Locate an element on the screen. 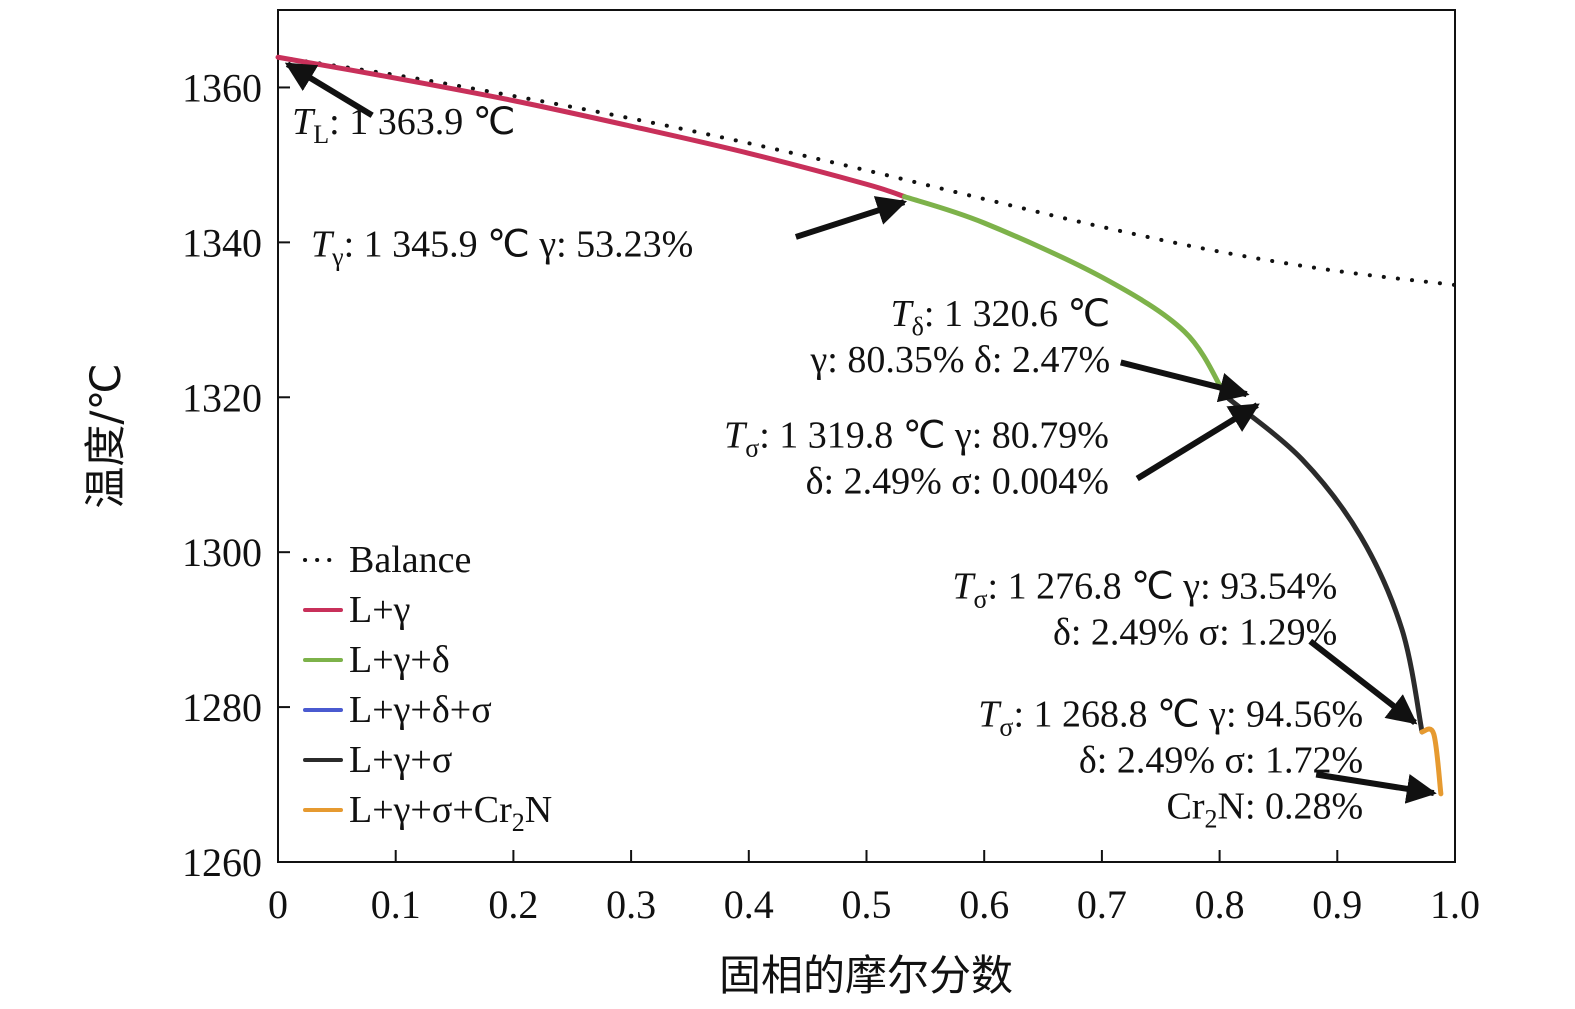  x-tick-label: 0 is located at coordinates (278, 904).